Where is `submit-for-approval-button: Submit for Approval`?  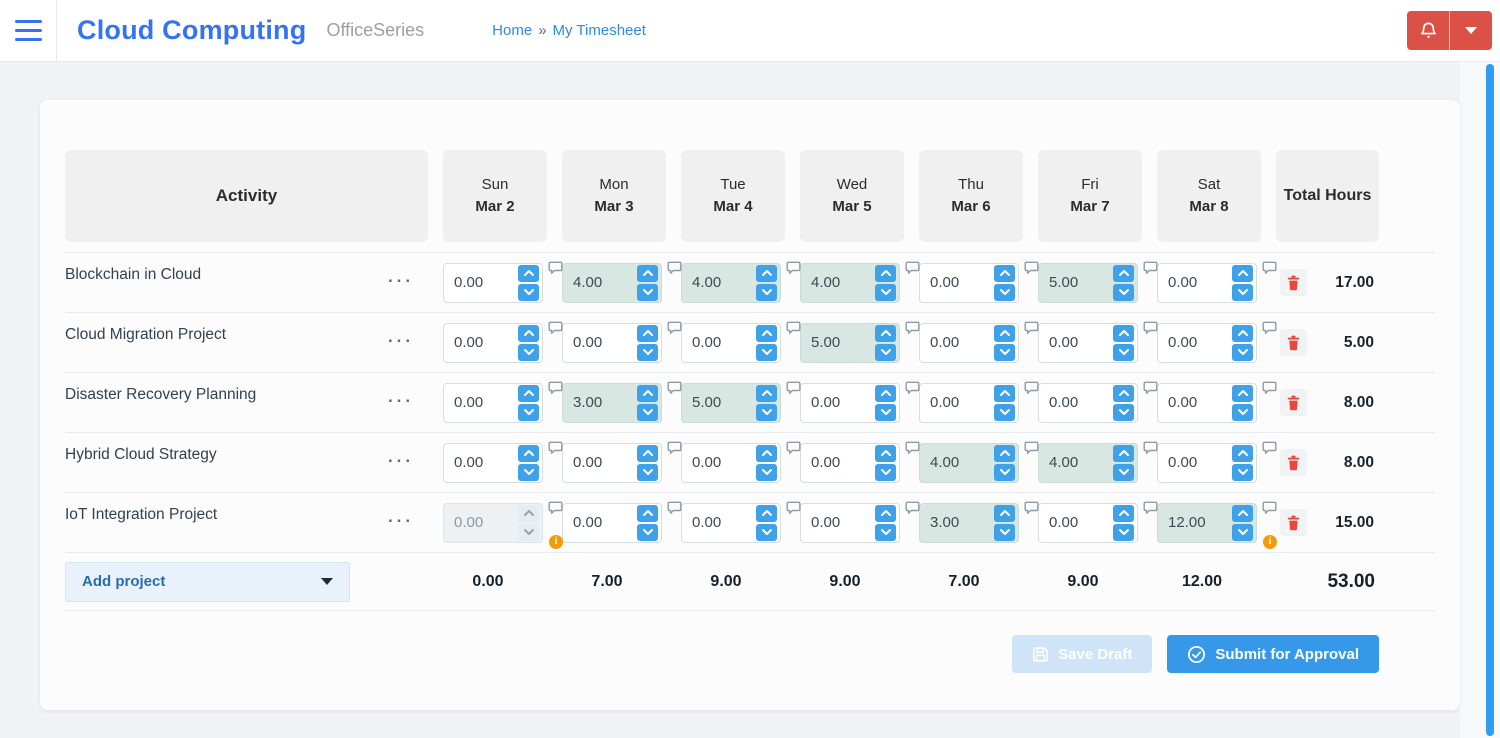
submit-for-approval-button: Submit for Approval is located at coordinates (1273, 654).